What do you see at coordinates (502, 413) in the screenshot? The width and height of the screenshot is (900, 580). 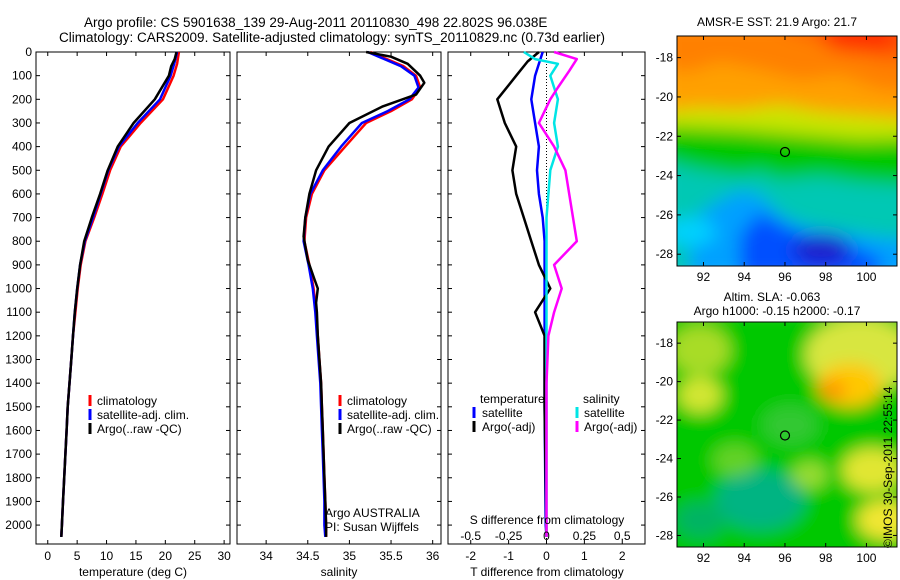 I see `legend-label-temp-satellite: satellite` at bounding box center [502, 413].